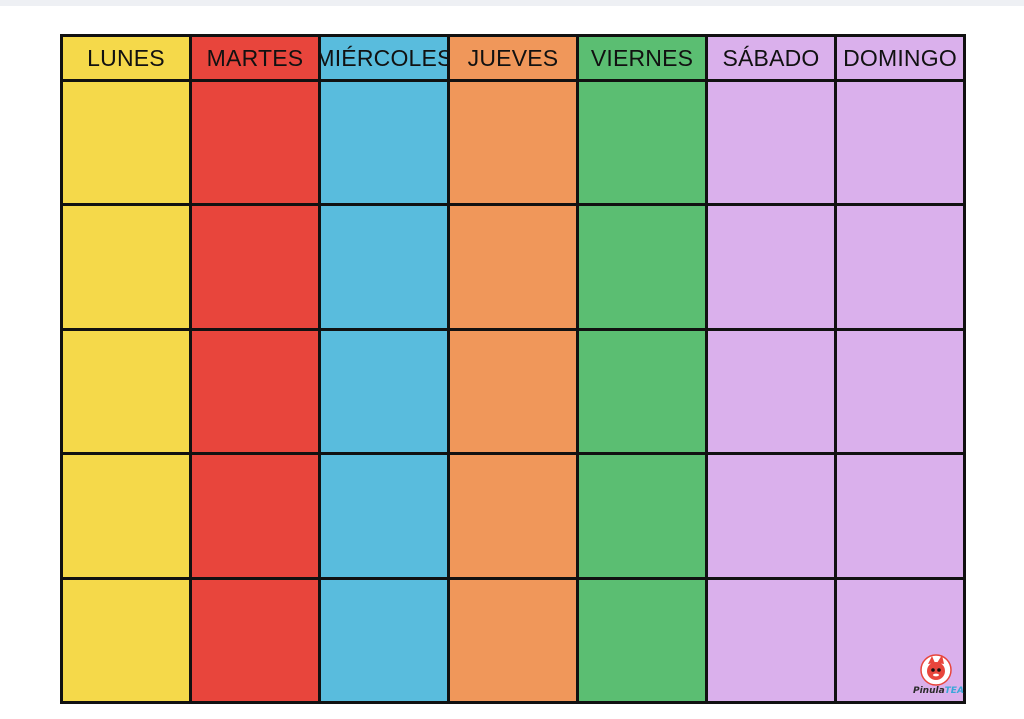 Image resolution: width=1024 pixels, height=719 pixels. I want to click on day-header-sunday: DOMINGO, so click(900, 58).